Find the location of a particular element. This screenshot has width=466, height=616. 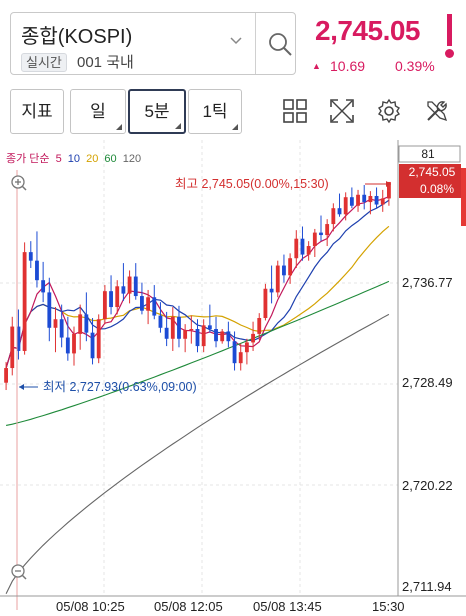

chart-toolbar: 지표 일 5분 1틱 is located at coordinates (233, 113).